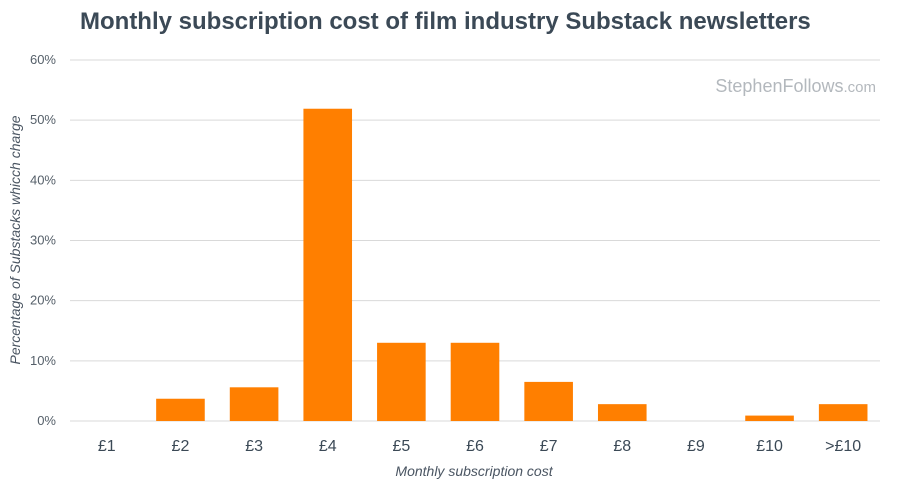 Image resolution: width=900 pixels, height=484 pixels. I want to click on x-tick-label: £1, so click(107, 446).